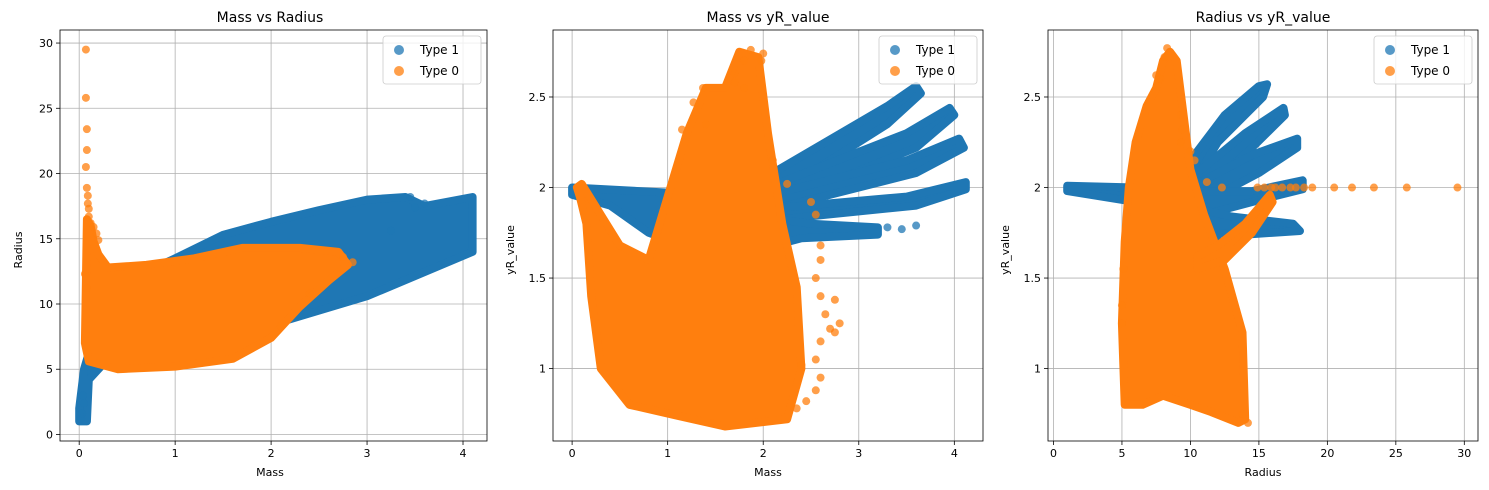  What do you see at coordinates (1121, 453) in the screenshot?
I see `x-tick-label: 5` at bounding box center [1121, 453].